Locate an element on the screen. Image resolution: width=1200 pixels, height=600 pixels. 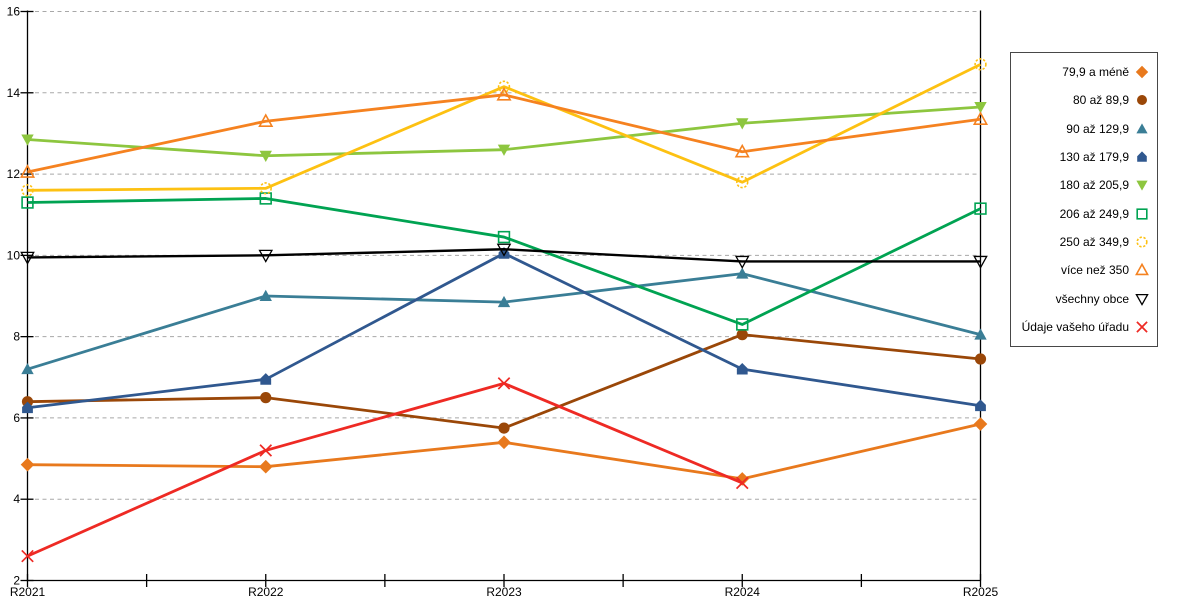
legend-item: více než 350 is located at coordinates (1084, 270).